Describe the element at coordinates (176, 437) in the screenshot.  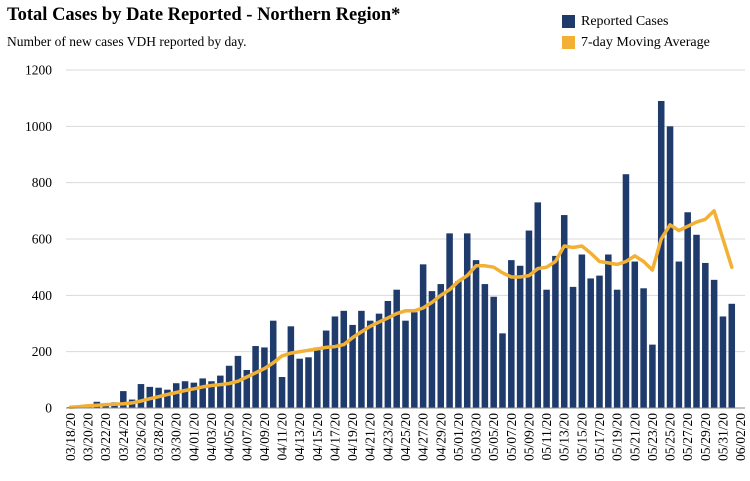
I see `x-tick-label: 03/30/20` at that location.